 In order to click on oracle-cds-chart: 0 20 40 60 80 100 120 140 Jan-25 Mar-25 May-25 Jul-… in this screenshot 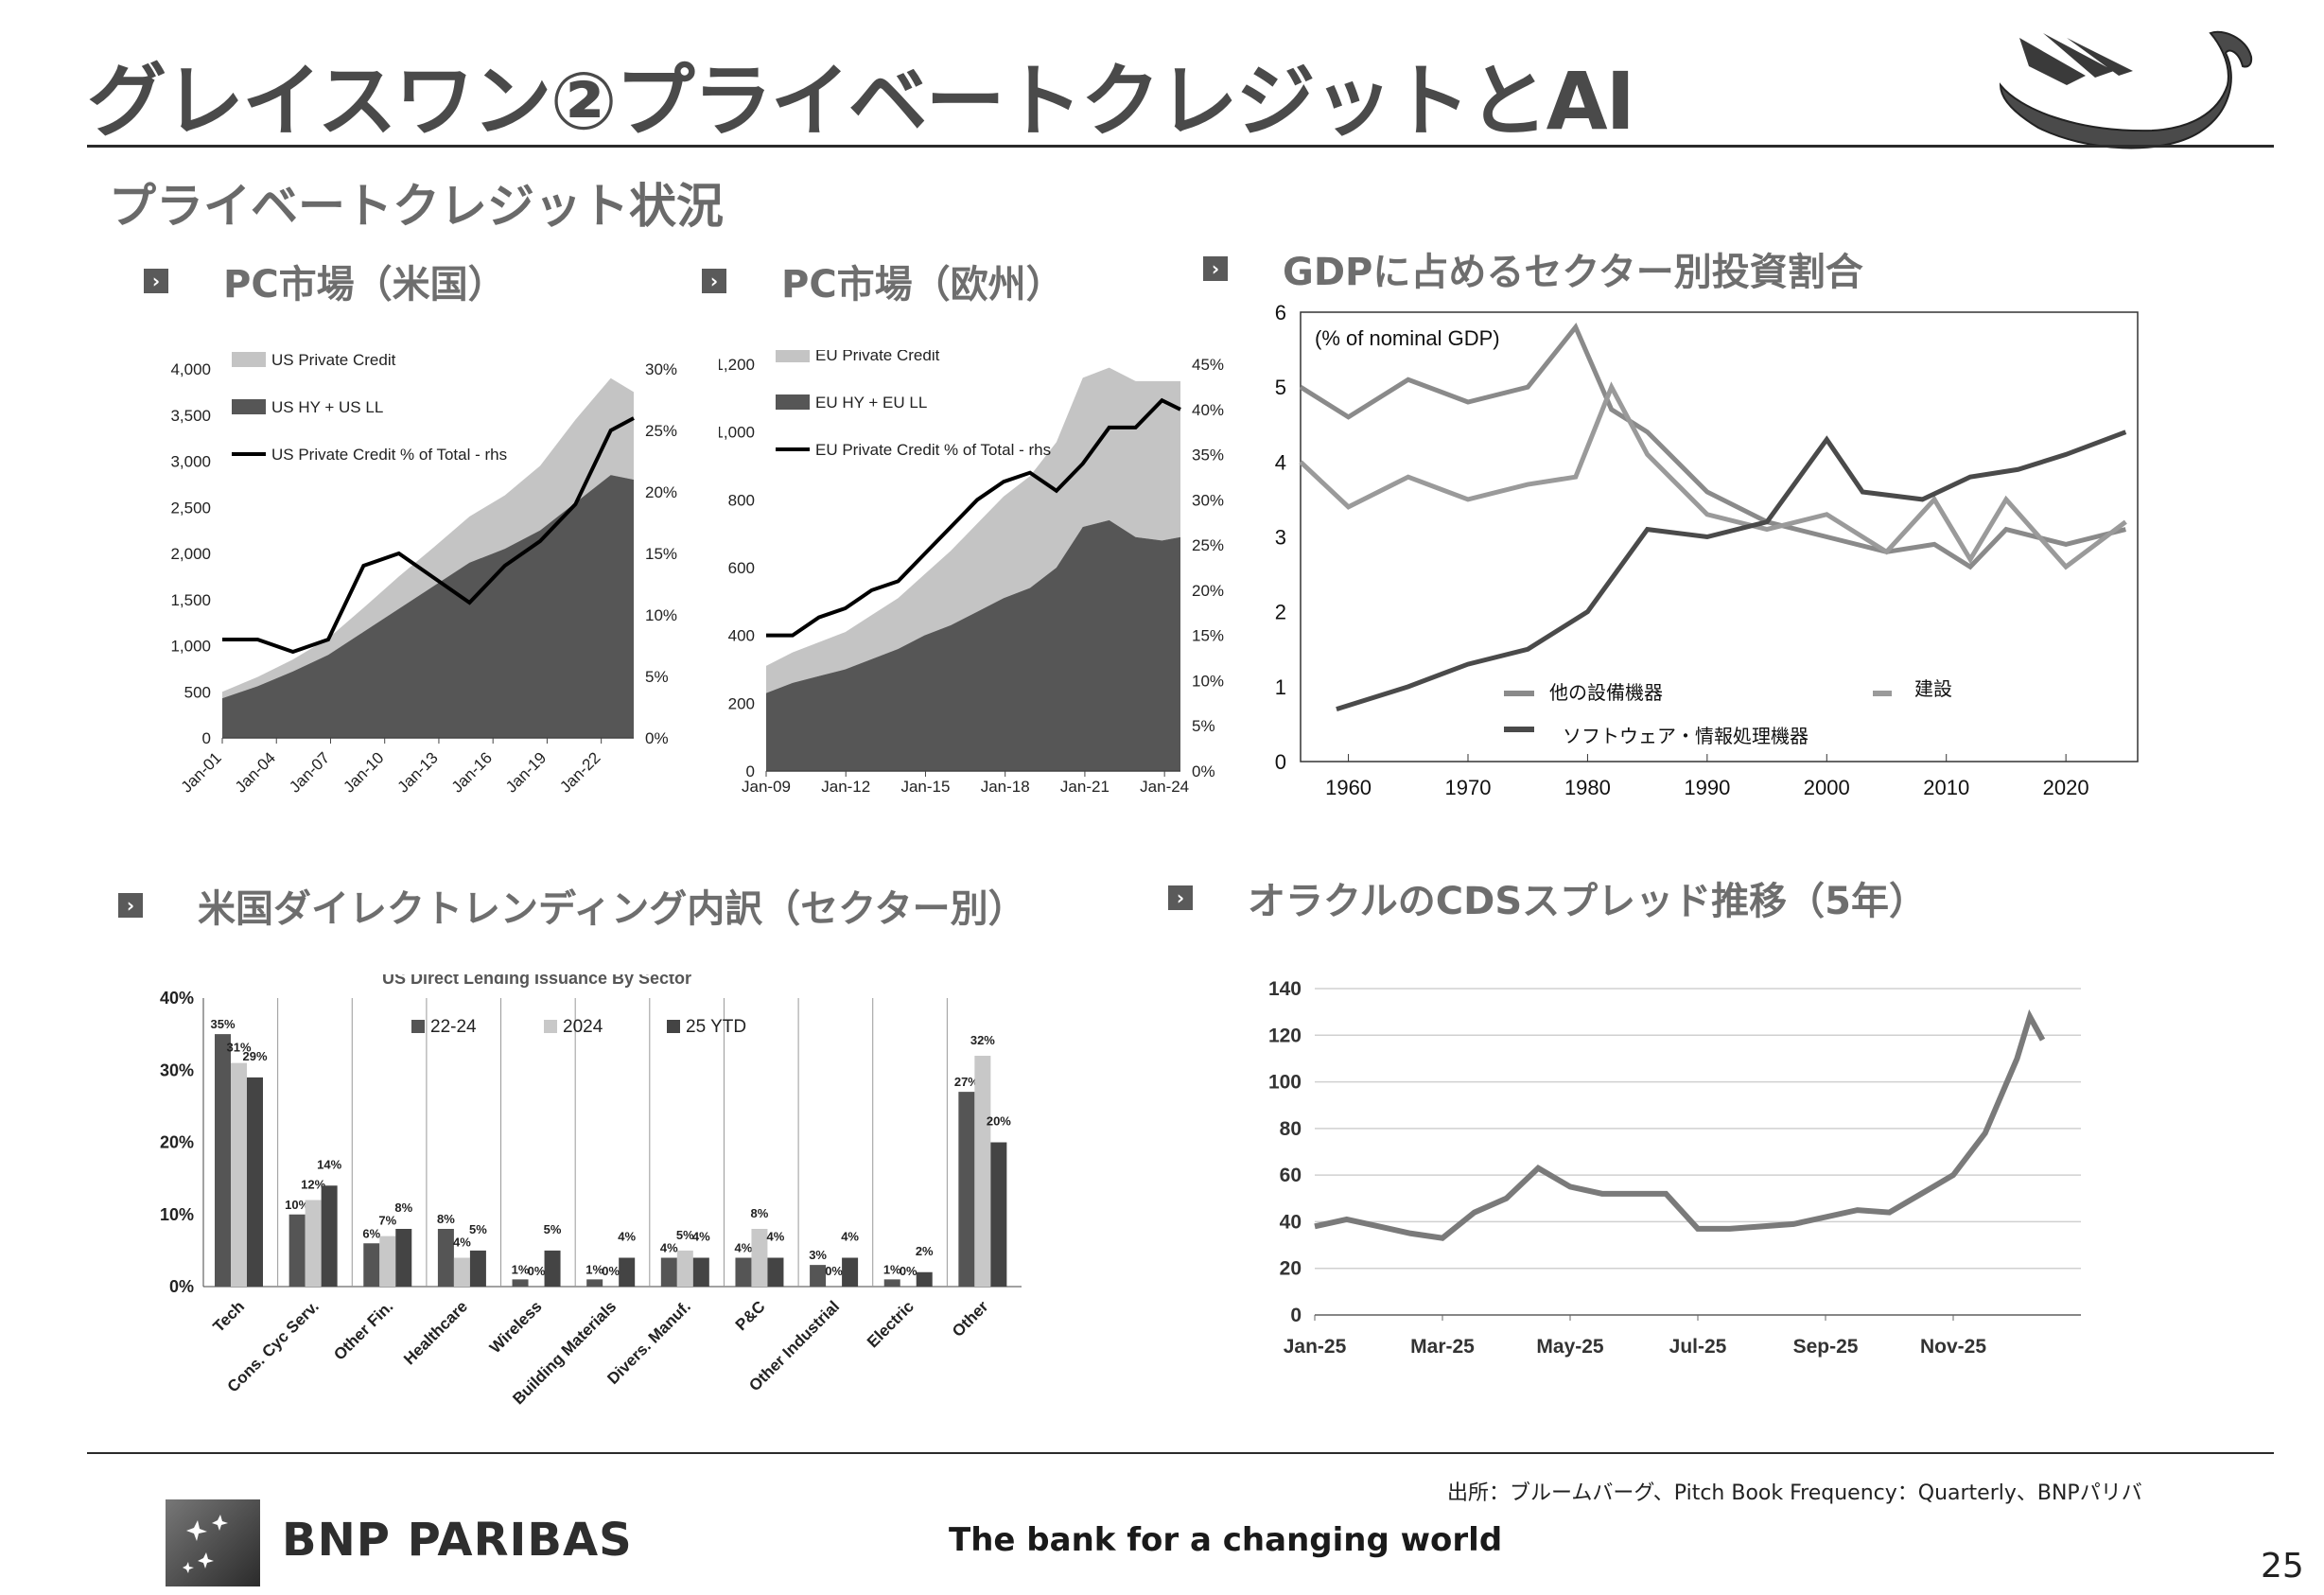, I will do `click(1674, 1168)`.